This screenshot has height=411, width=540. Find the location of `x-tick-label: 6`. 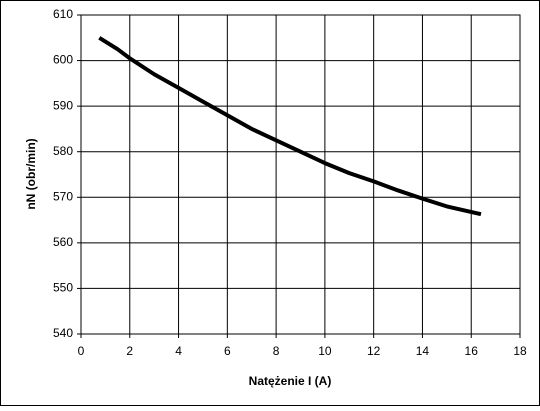

x-tick-label: 6 is located at coordinates (227, 351).